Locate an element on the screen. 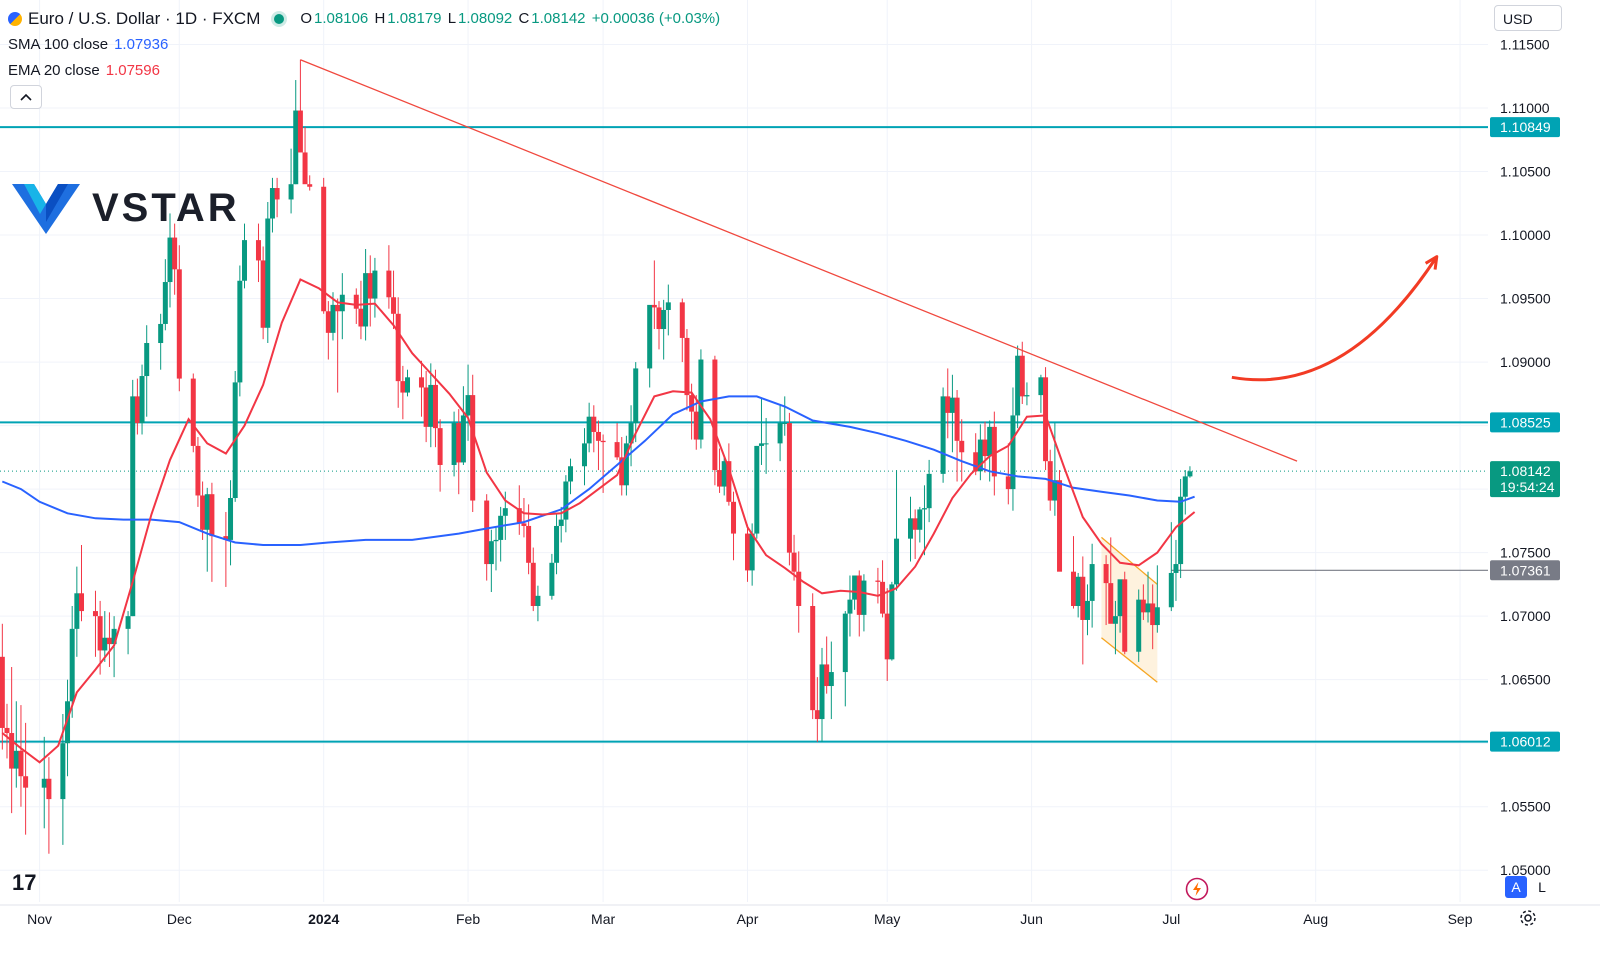 The image size is (1600, 958). legend-ema-row: EMA 20 close 1.07596 is located at coordinates (365, 71).